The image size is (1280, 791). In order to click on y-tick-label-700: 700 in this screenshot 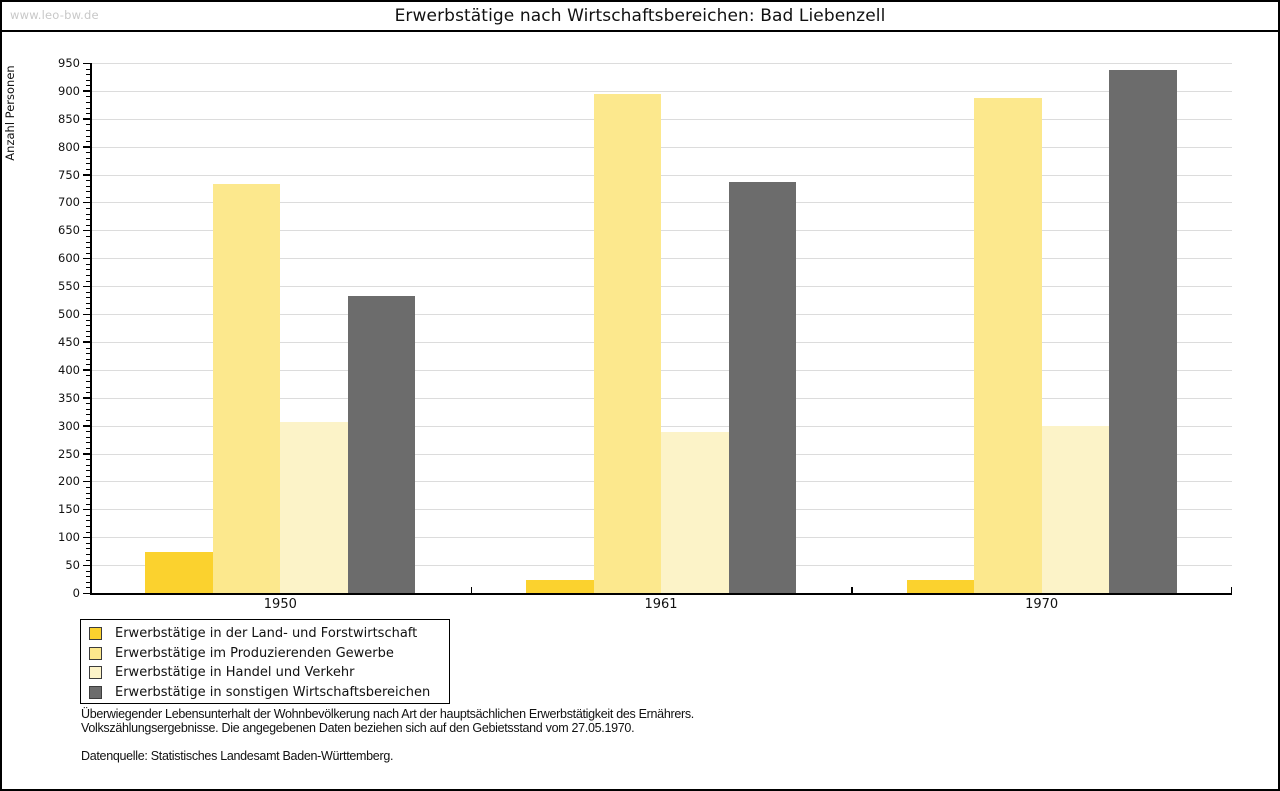, I will do `click(69, 202)`.